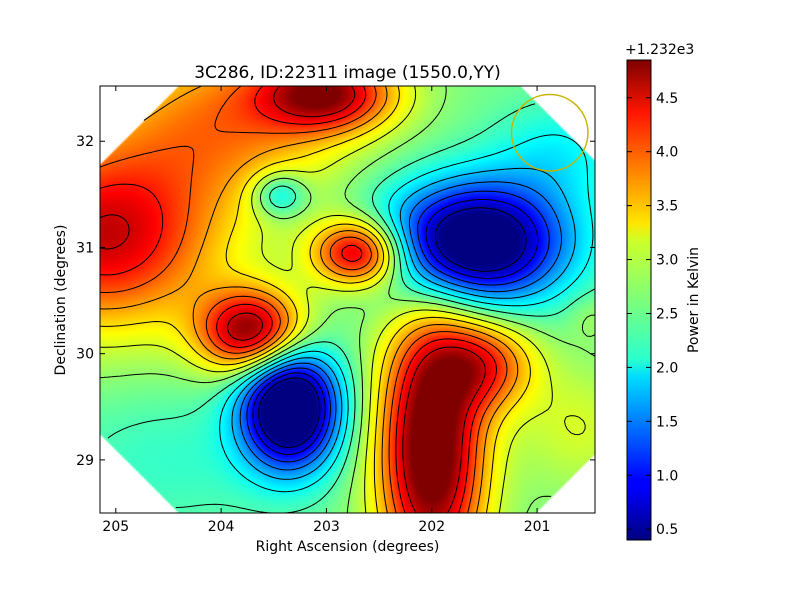 Image resolution: width=800 pixels, height=600 pixels. Describe the element at coordinates (537, 527) in the screenshot. I see `x-tick-label: 201` at that location.